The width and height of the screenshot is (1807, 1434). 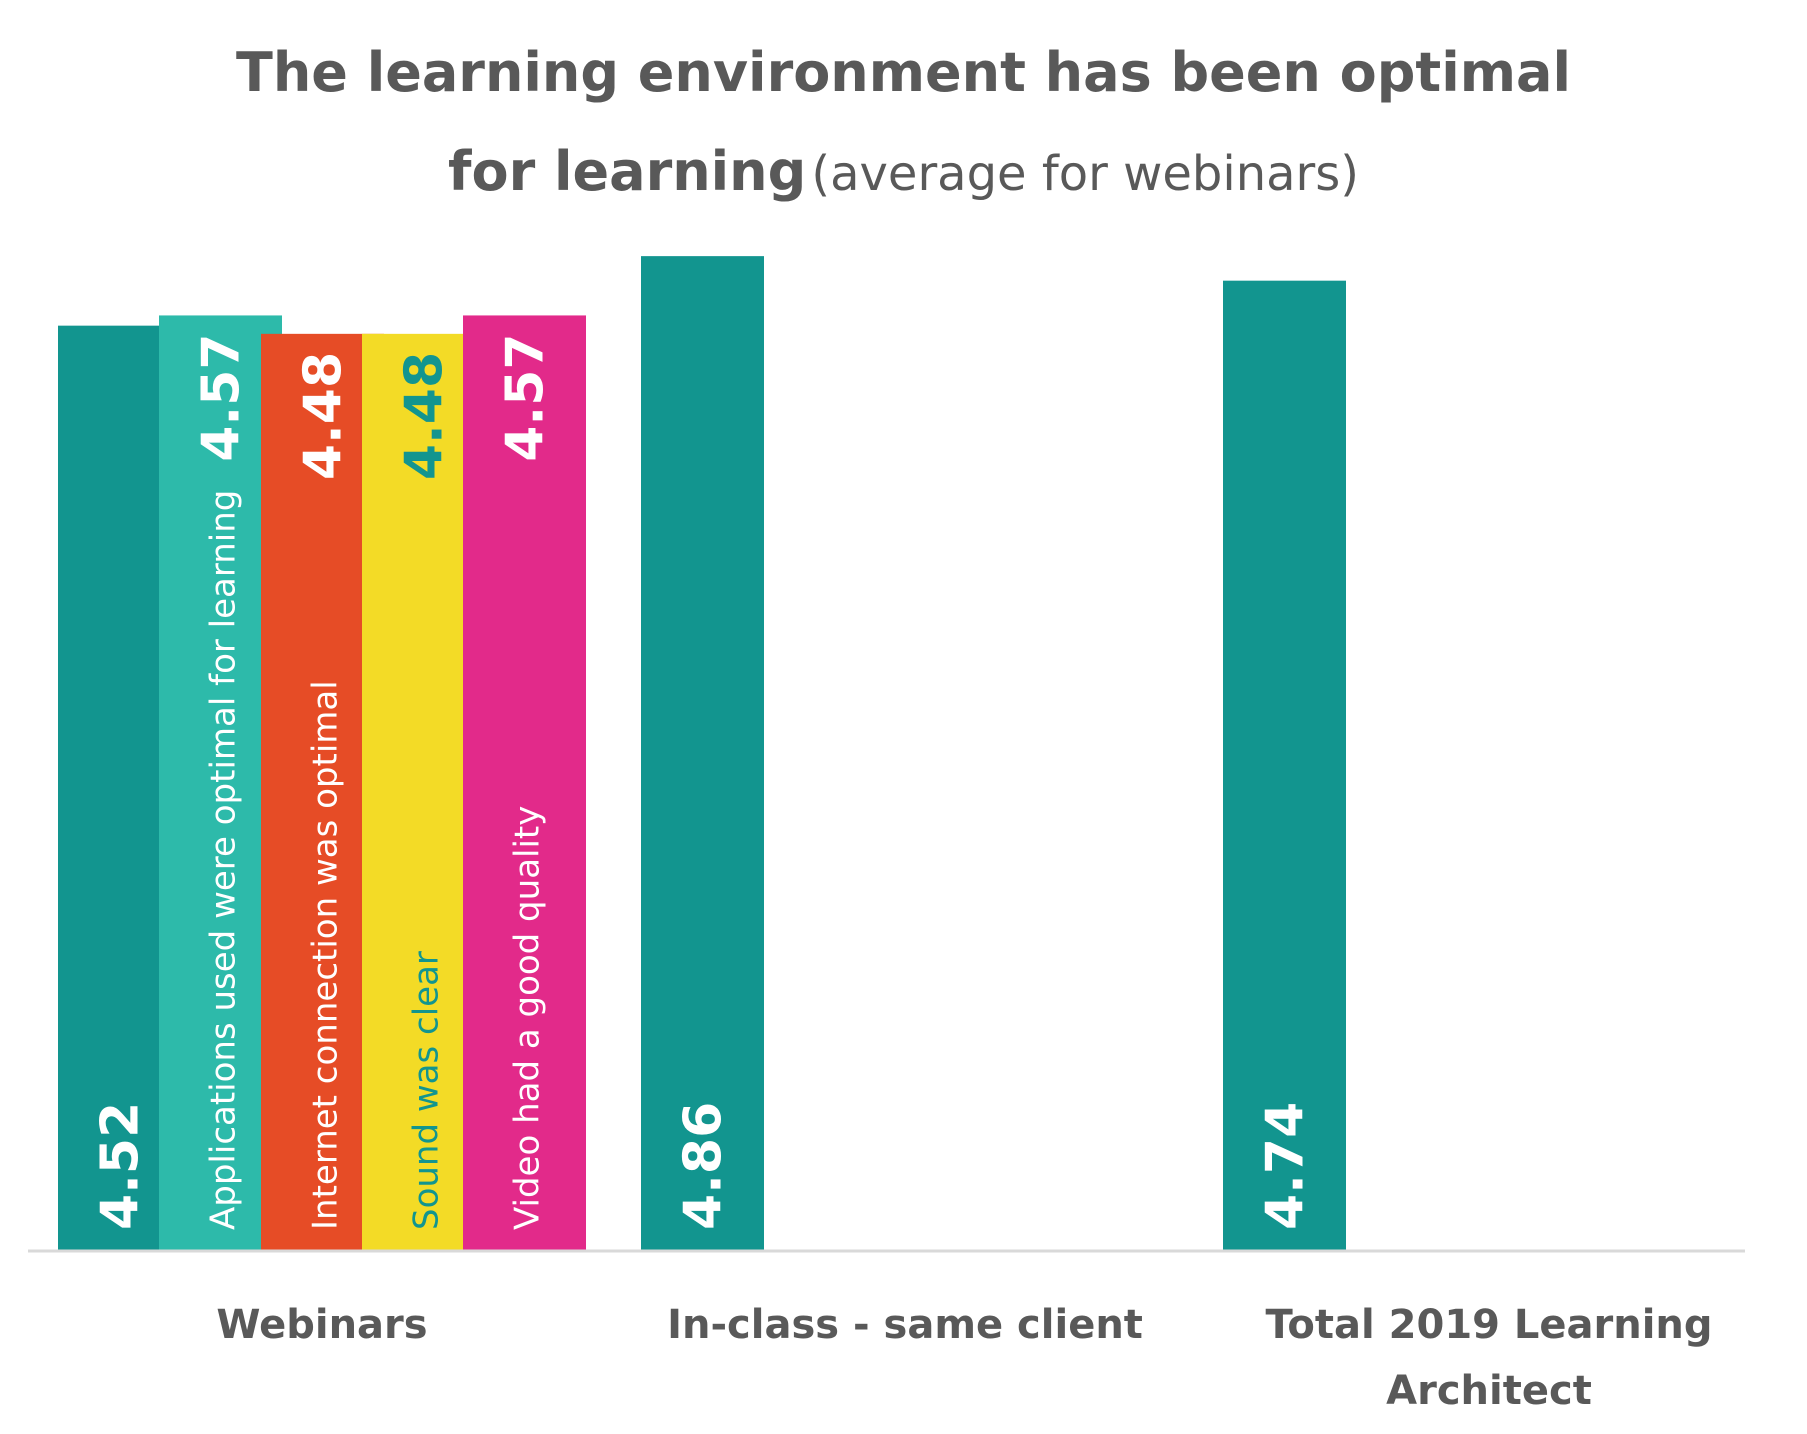 What do you see at coordinates (427, 1090) in the screenshot?
I see `bar-text-label-4: Sound was clear` at bounding box center [427, 1090].